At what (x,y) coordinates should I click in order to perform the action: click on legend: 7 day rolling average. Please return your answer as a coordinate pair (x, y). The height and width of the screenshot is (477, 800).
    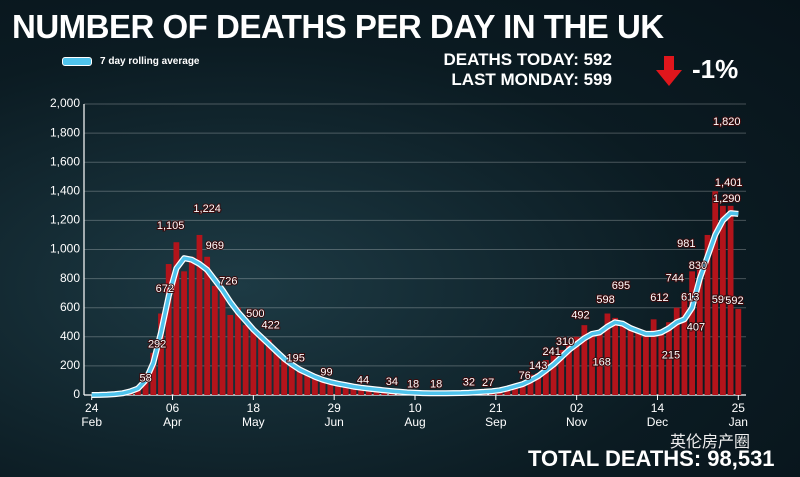
    Looking at the image, I should click on (131, 61).